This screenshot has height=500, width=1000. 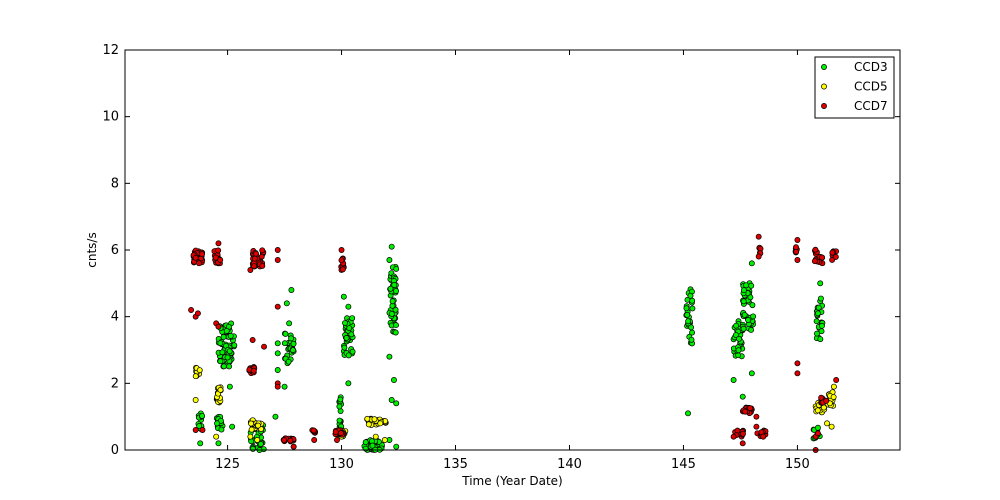 I want to click on legend-label: CCD3, so click(x=871, y=67).